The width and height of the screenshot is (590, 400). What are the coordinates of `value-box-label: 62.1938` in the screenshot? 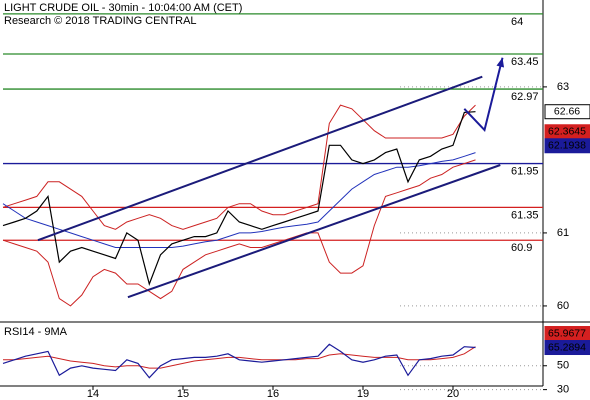 It's located at (567, 146).